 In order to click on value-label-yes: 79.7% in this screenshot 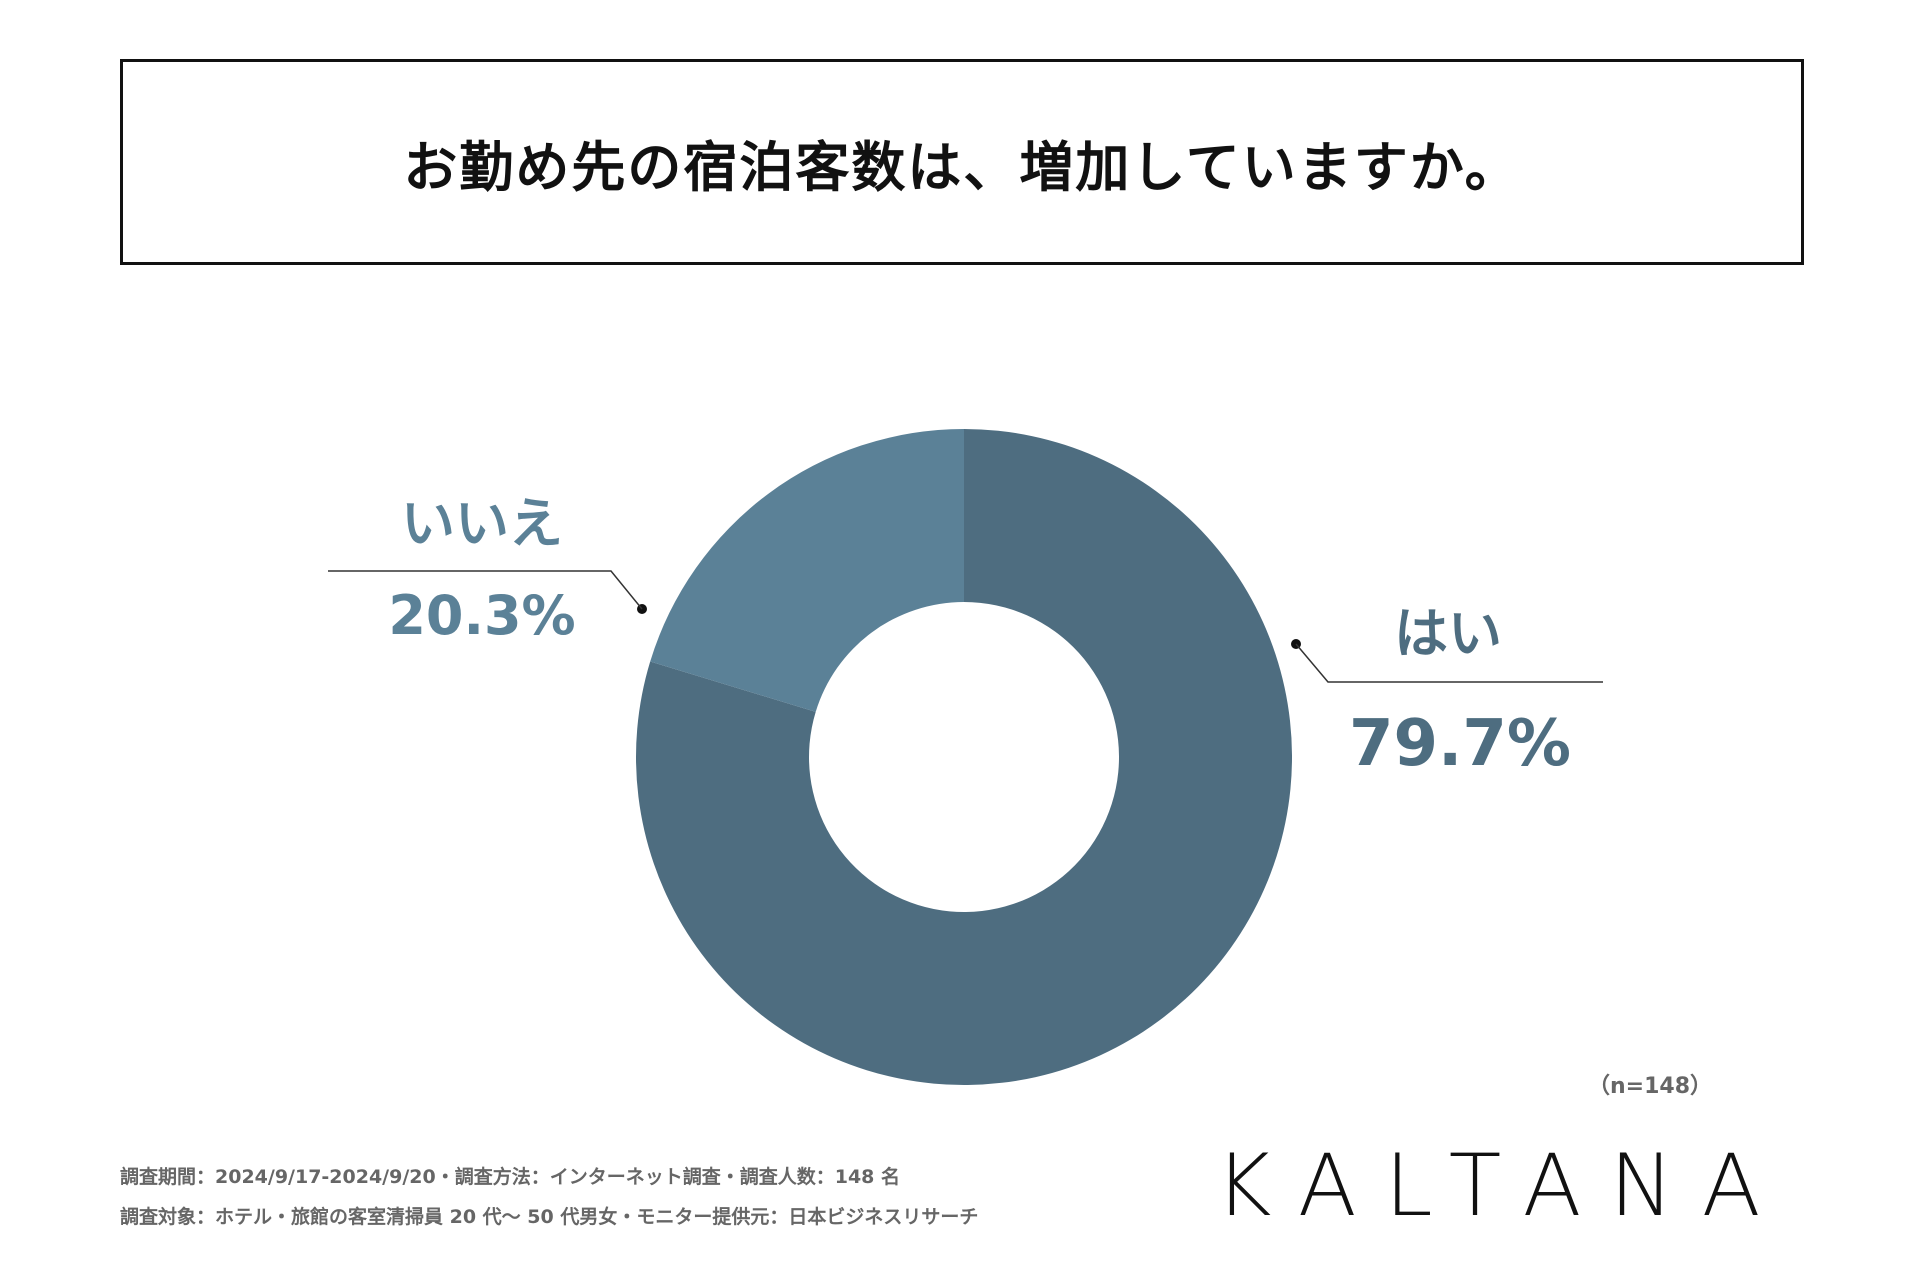, I will do `click(1460, 744)`.